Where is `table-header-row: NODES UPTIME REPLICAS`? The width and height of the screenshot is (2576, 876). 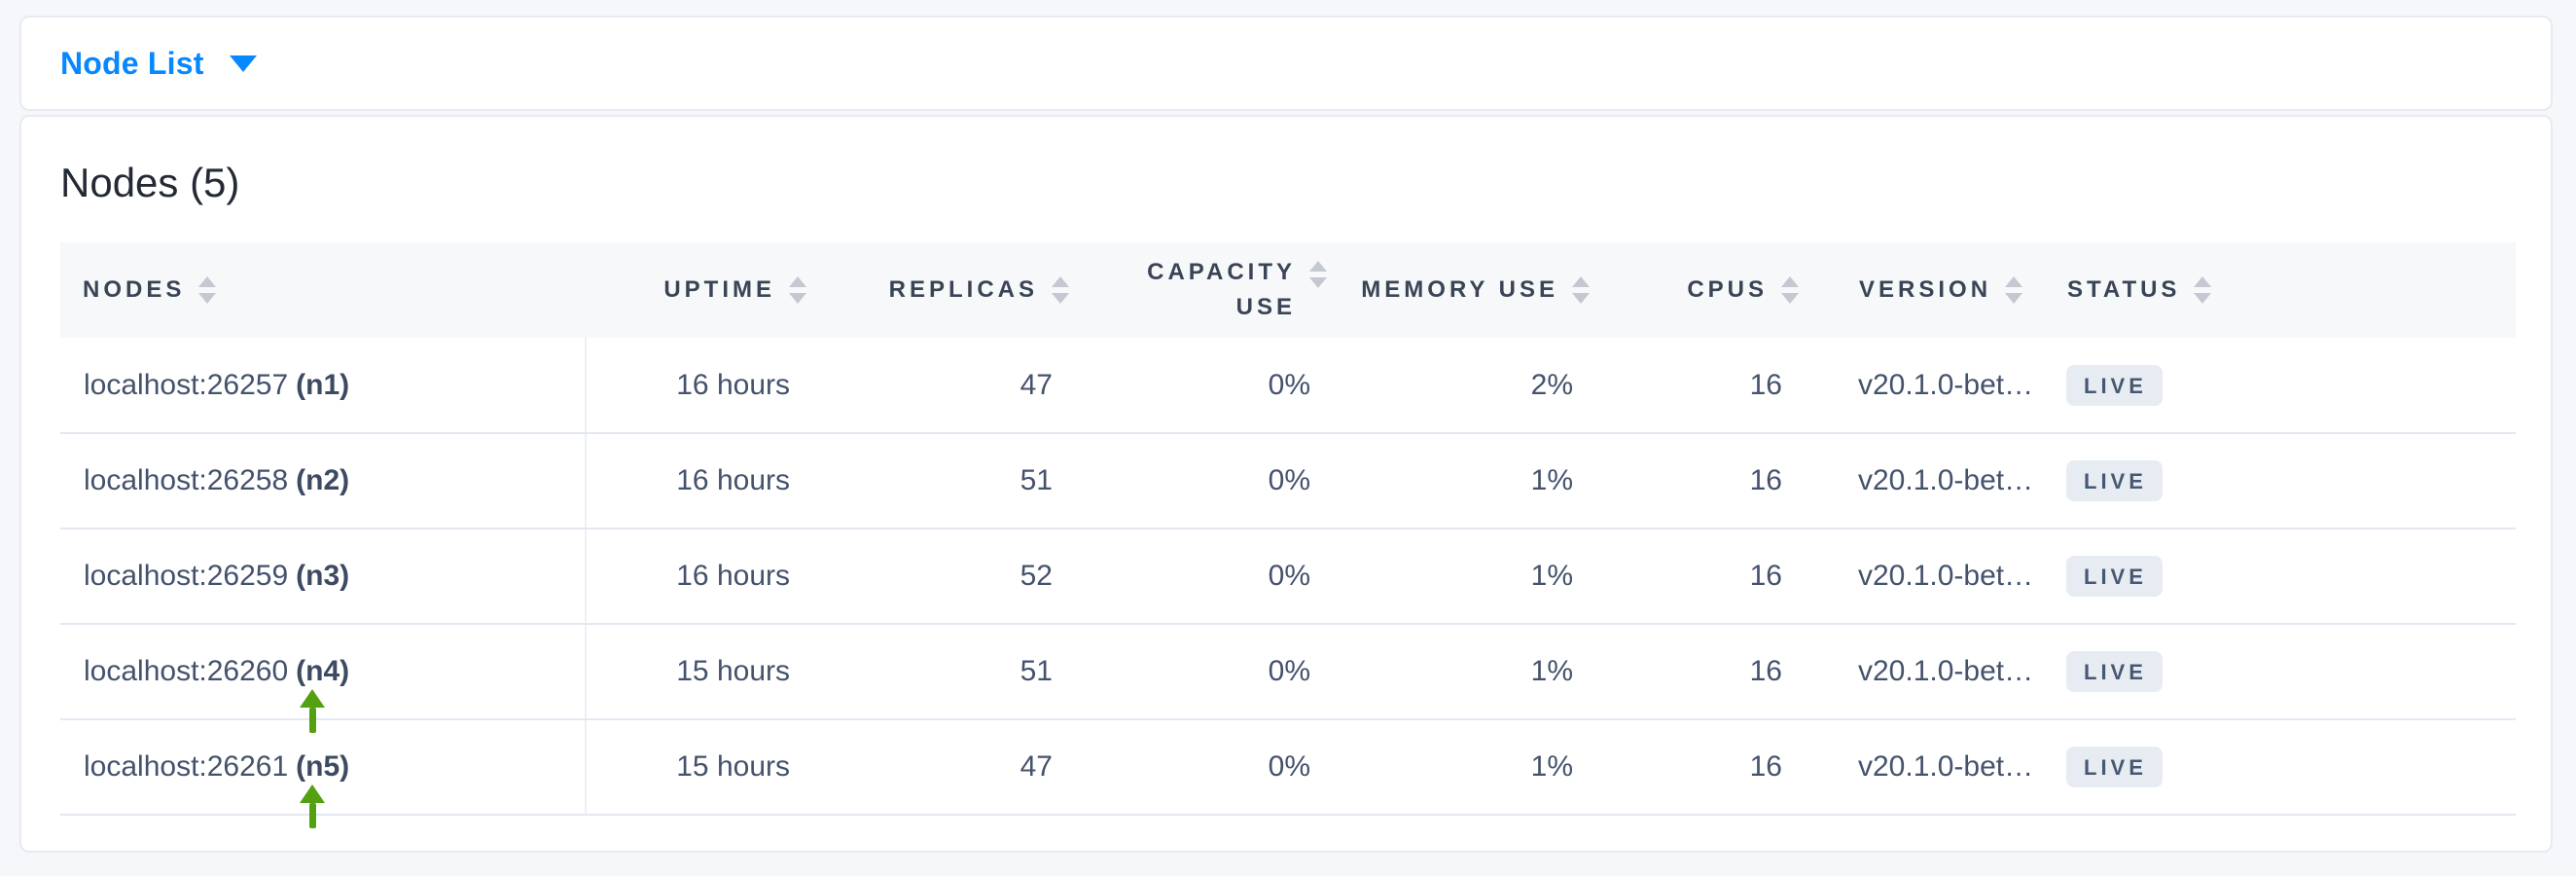 table-header-row: NODES UPTIME REPLICAS is located at coordinates (1288, 290).